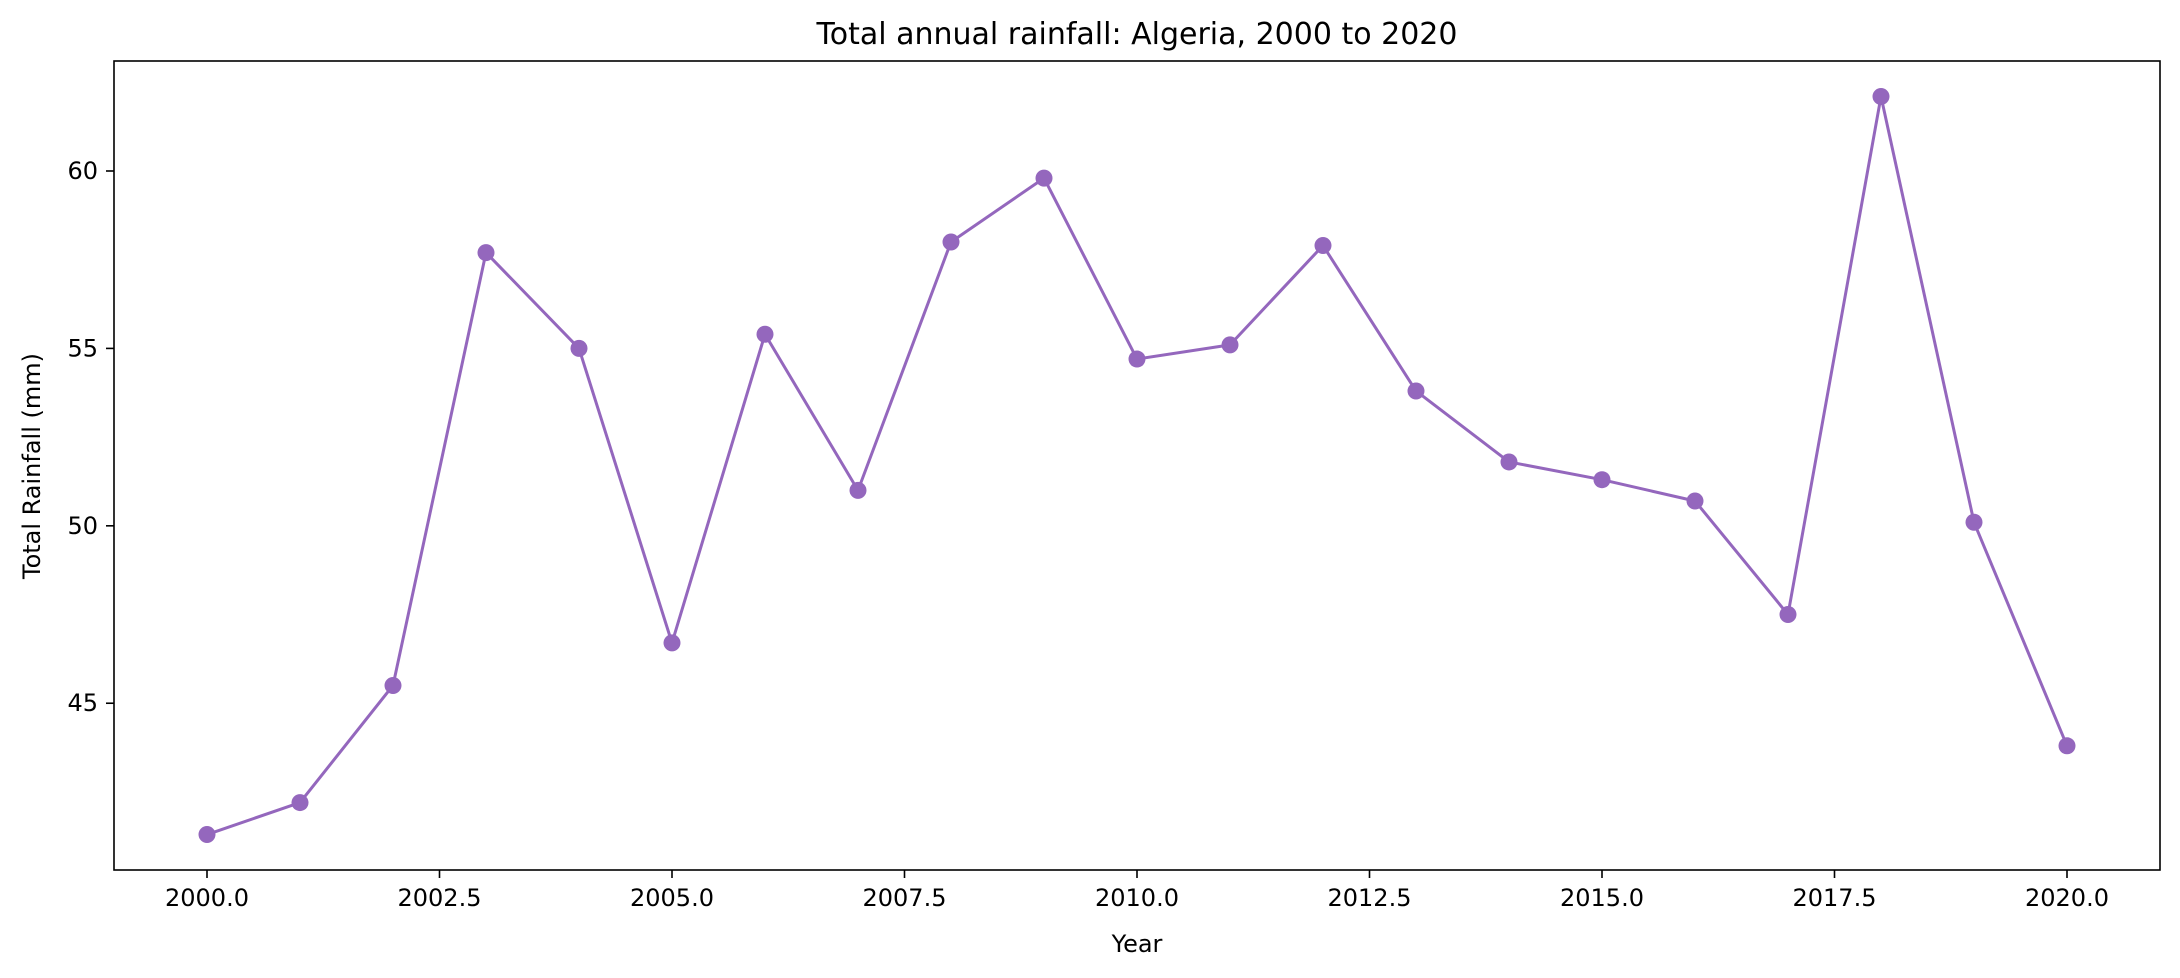 The width and height of the screenshot is (2180, 978). Describe the element at coordinates (1602, 898) in the screenshot. I see `x-tick-label: 2015.0` at that location.